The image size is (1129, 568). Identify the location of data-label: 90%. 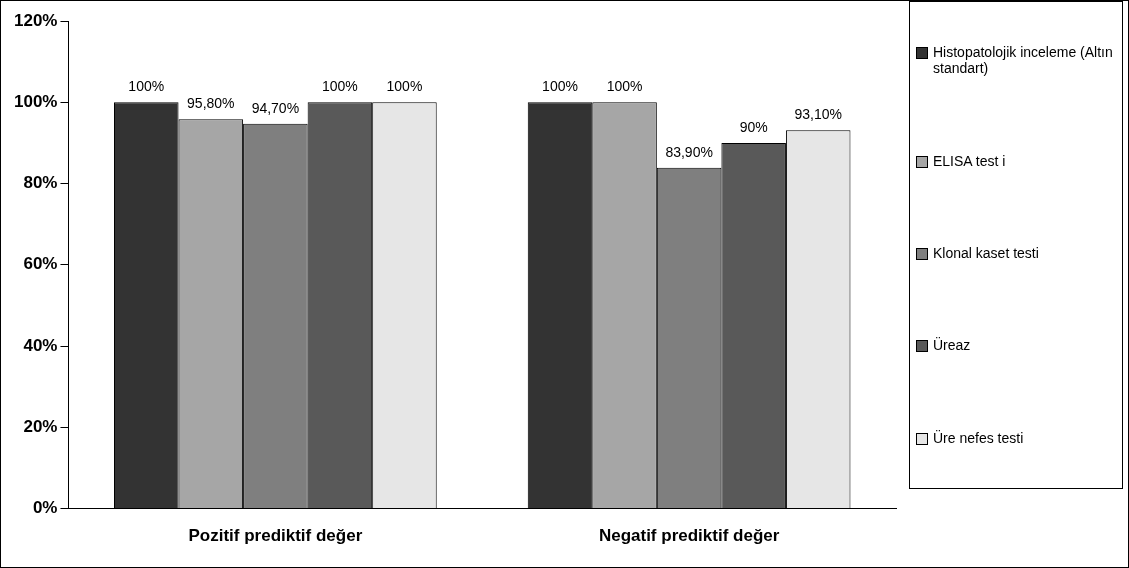
(753, 126).